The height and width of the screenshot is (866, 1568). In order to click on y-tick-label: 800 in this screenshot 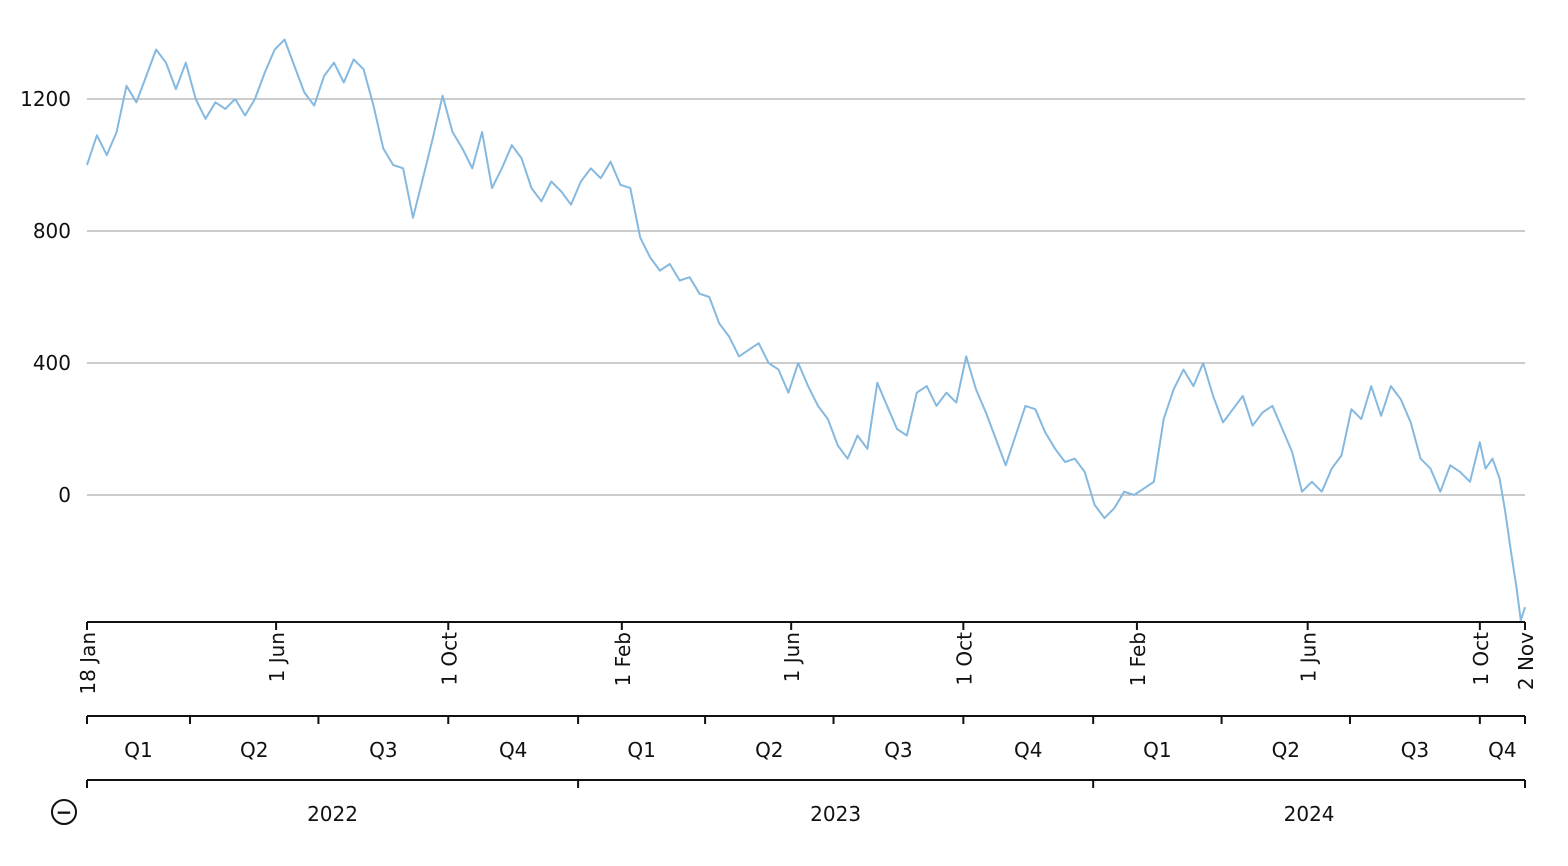, I will do `click(52, 231)`.